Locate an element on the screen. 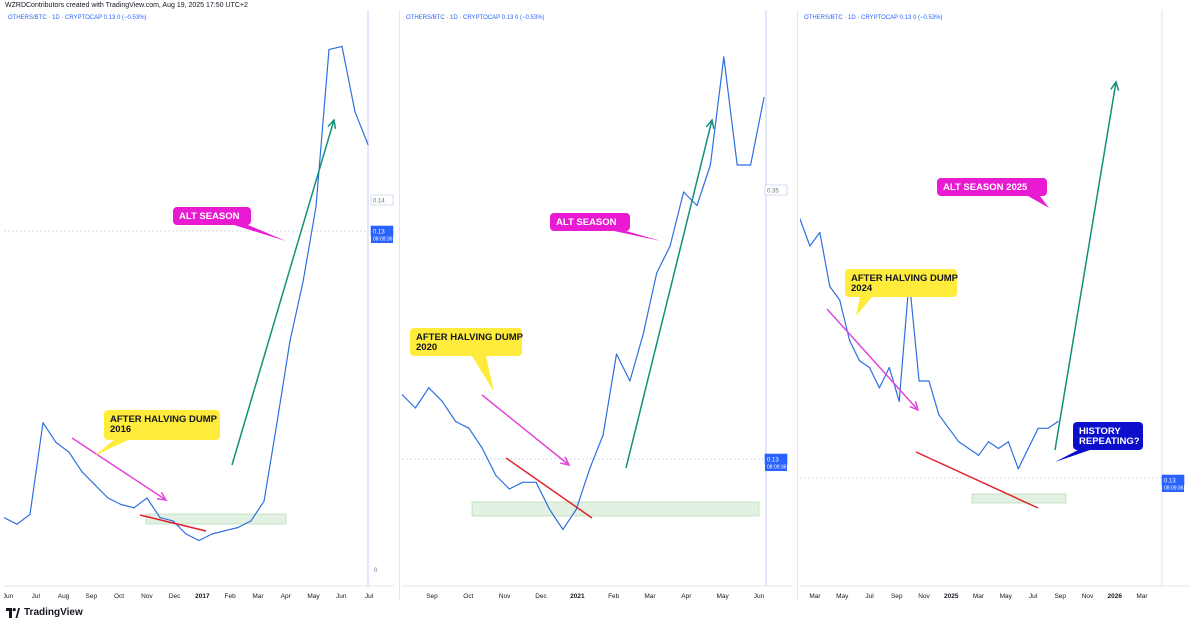  callout-text: 2024 is located at coordinates (862, 288).